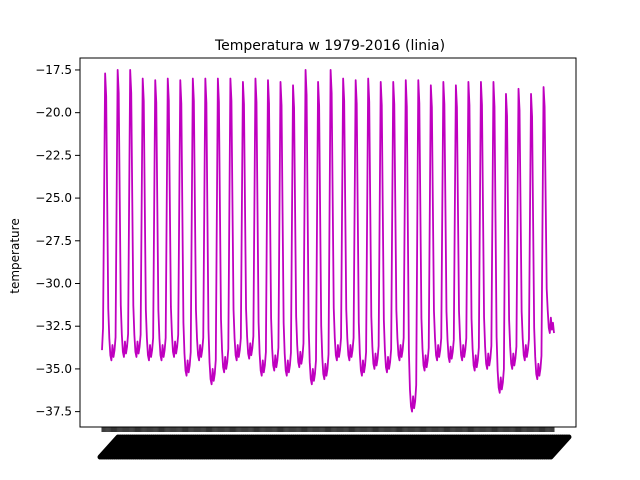  I want to click on y-axis-label: temperature, so click(15, 255).